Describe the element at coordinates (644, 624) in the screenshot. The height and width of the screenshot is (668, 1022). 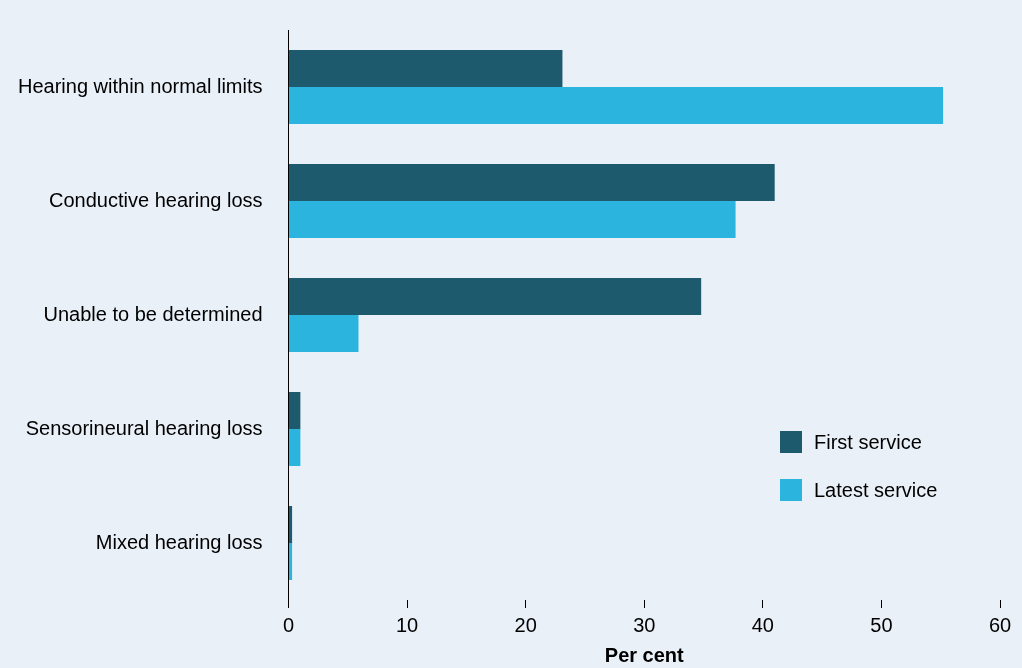
I see `x-tick-label: 30` at that location.